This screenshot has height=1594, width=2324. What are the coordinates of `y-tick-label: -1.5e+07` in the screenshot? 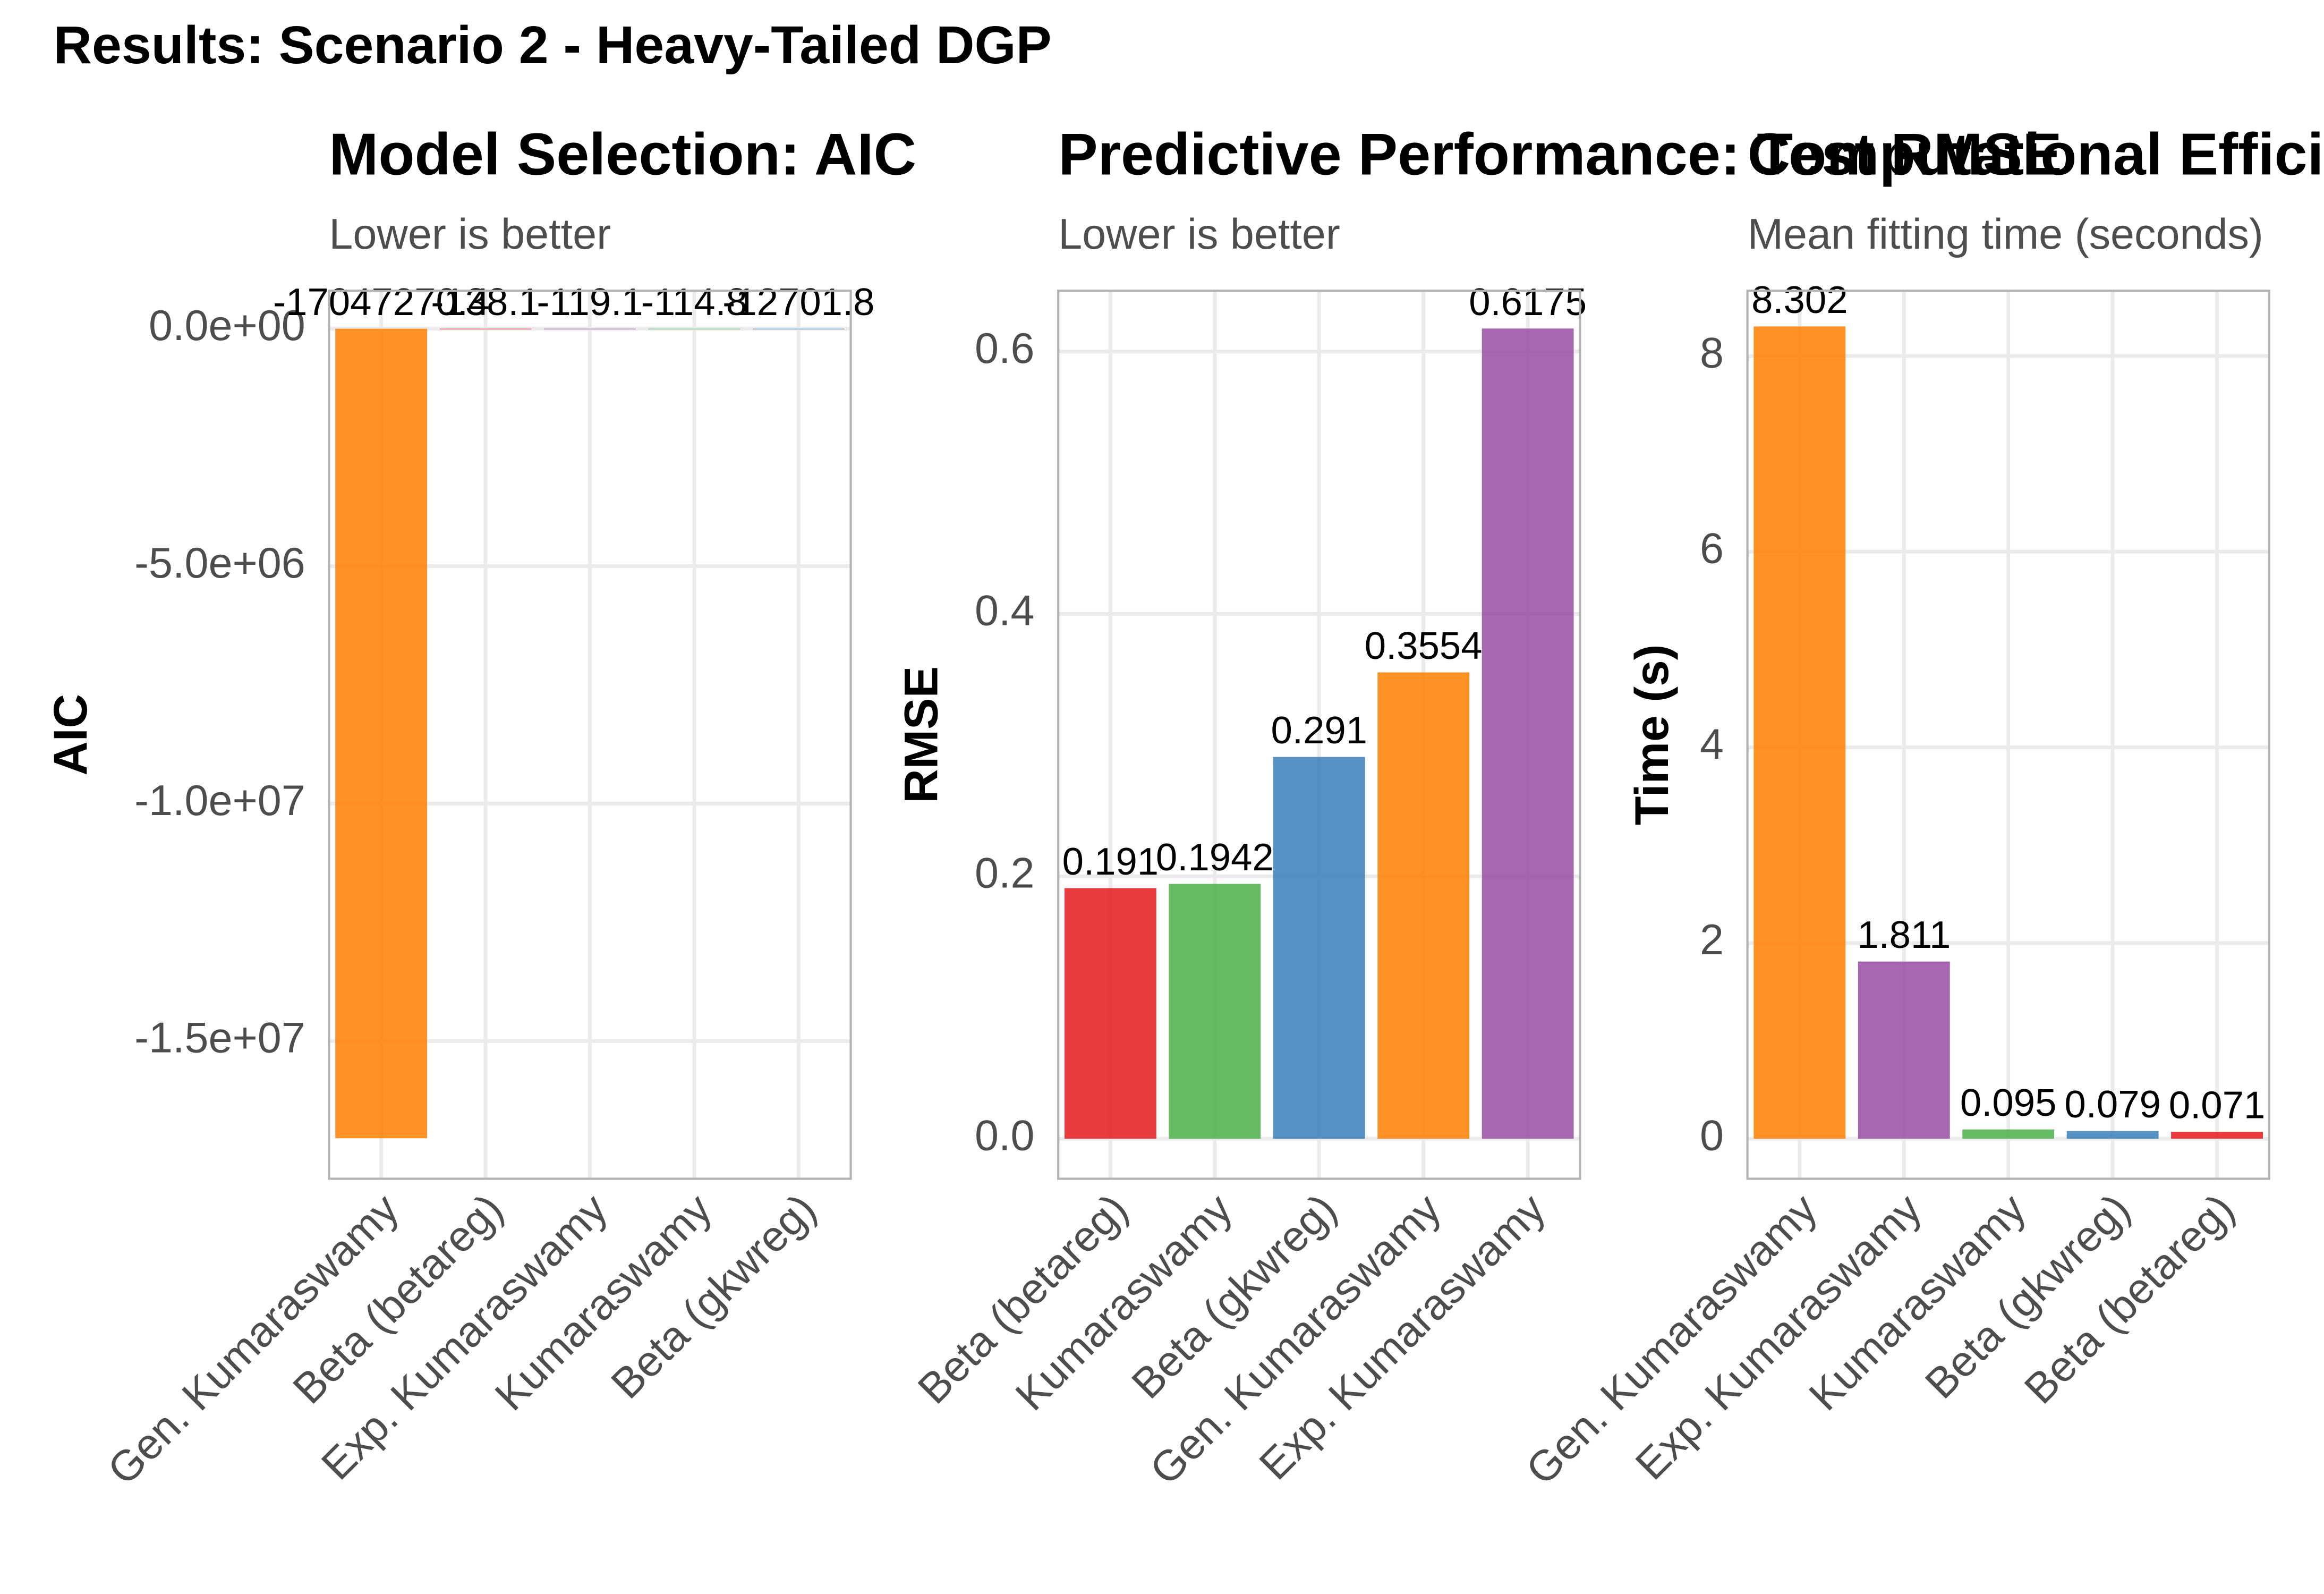 It's located at (220, 1038).